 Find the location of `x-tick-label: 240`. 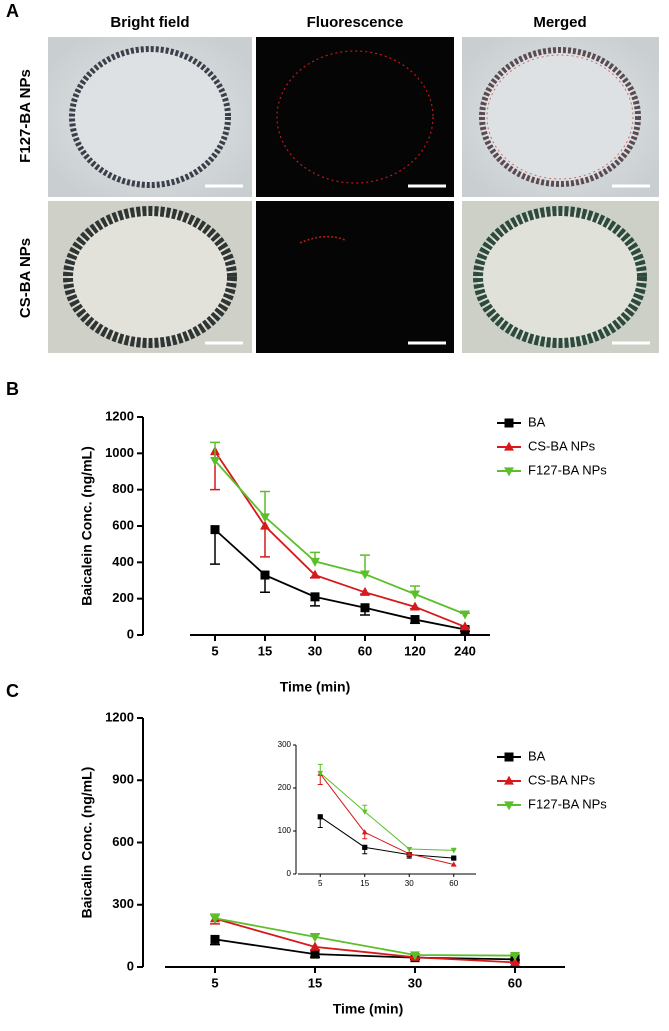

x-tick-label: 240 is located at coordinates (465, 650).